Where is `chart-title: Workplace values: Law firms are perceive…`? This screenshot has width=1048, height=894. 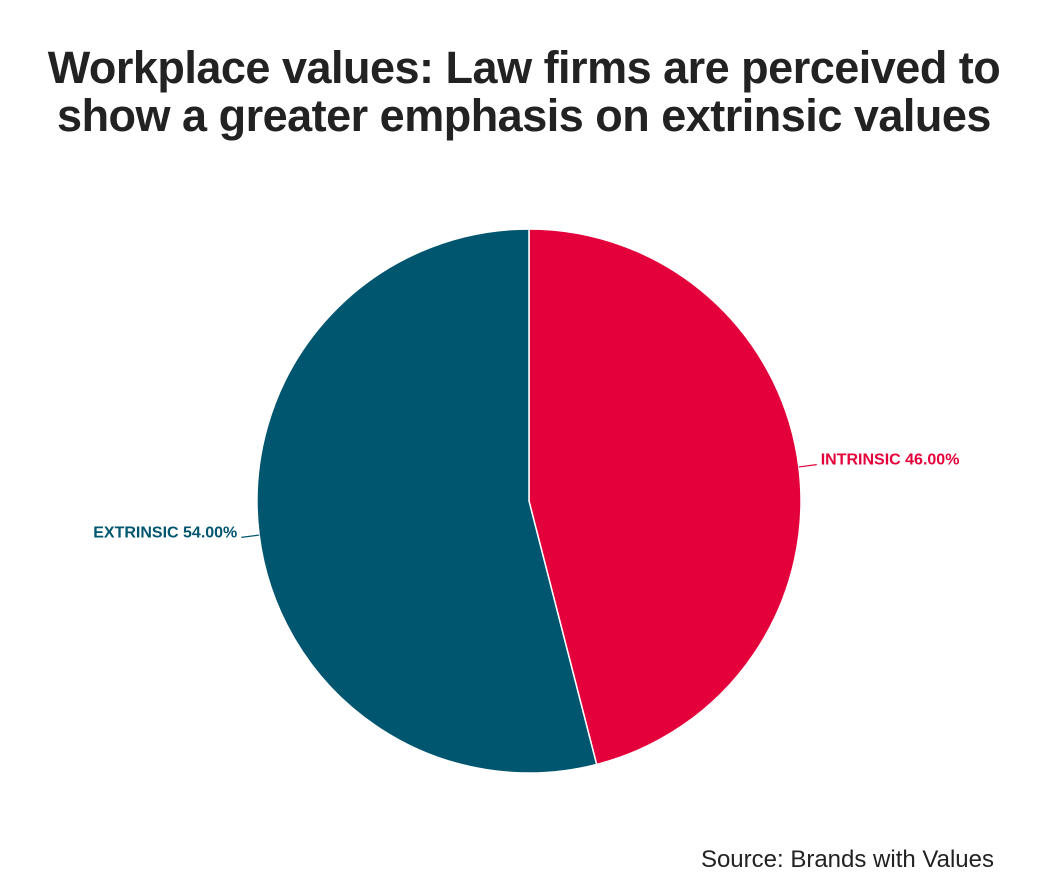 chart-title: Workplace values: Law firms are perceive… is located at coordinates (524, 91).